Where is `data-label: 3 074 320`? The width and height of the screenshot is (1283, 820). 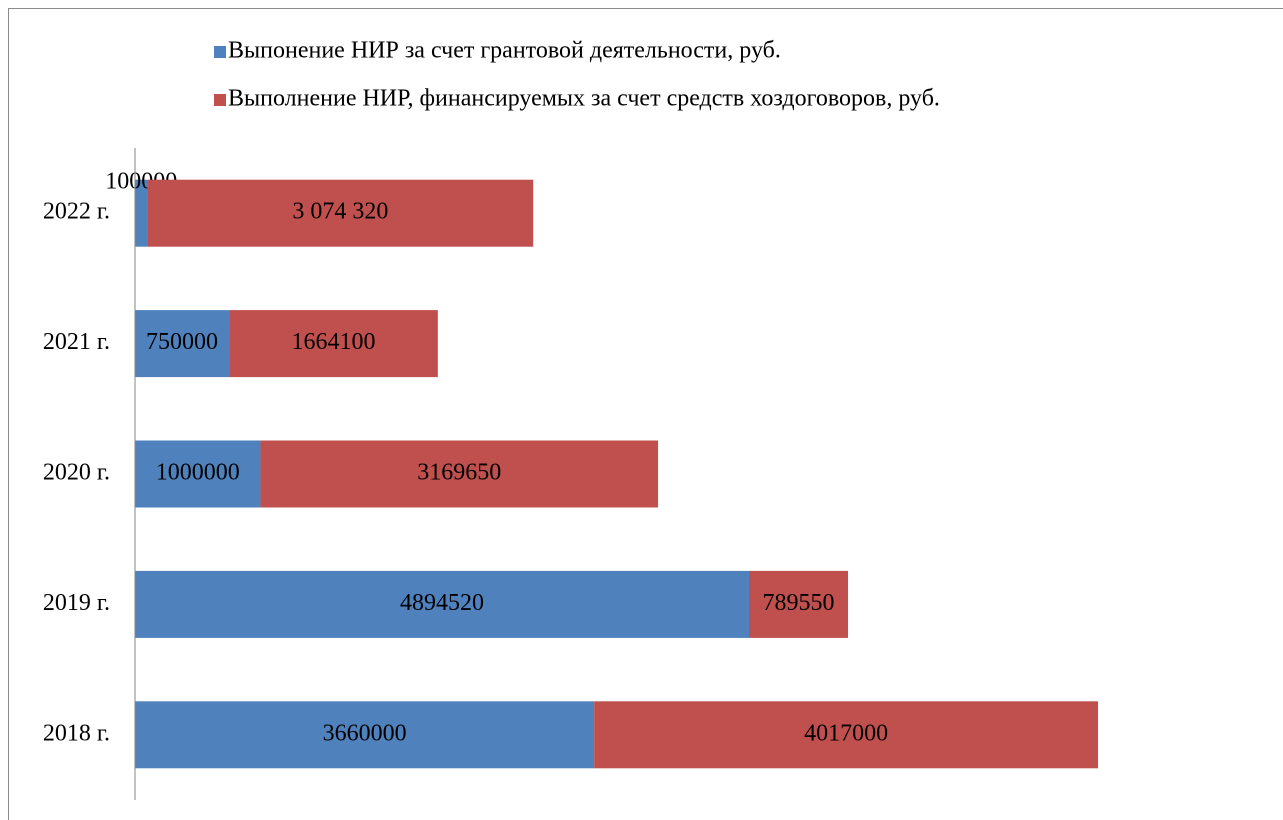 data-label: 3 074 320 is located at coordinates (340, 212).